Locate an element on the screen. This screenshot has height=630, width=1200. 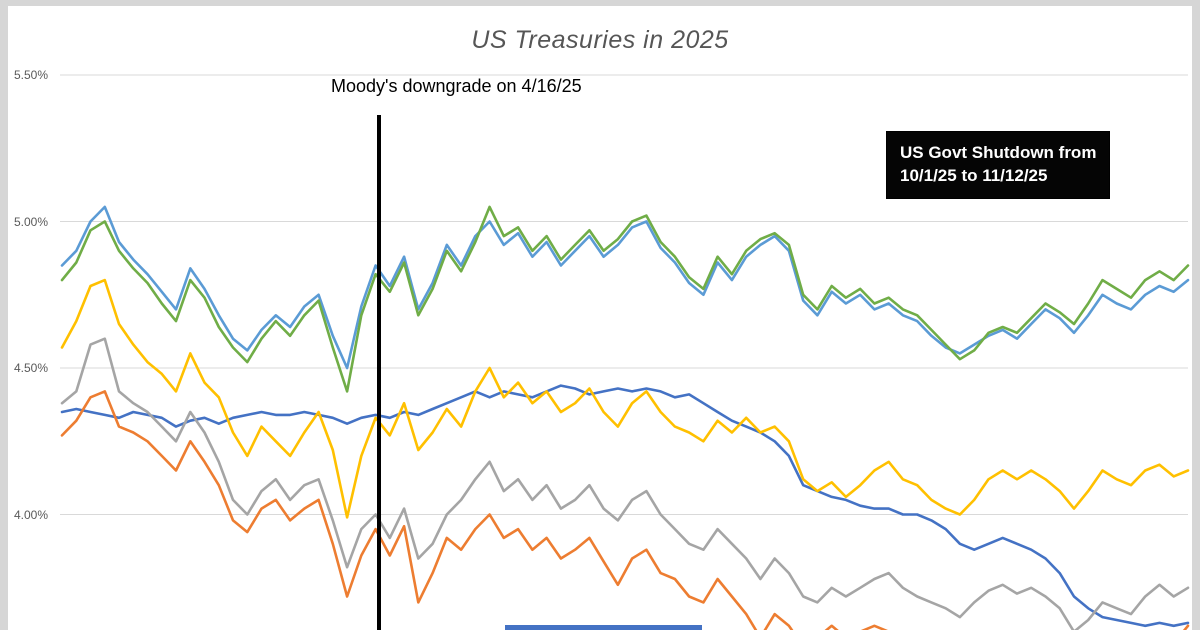
moodys-downgrade-vertical-line is located at coordinates (379, 372).